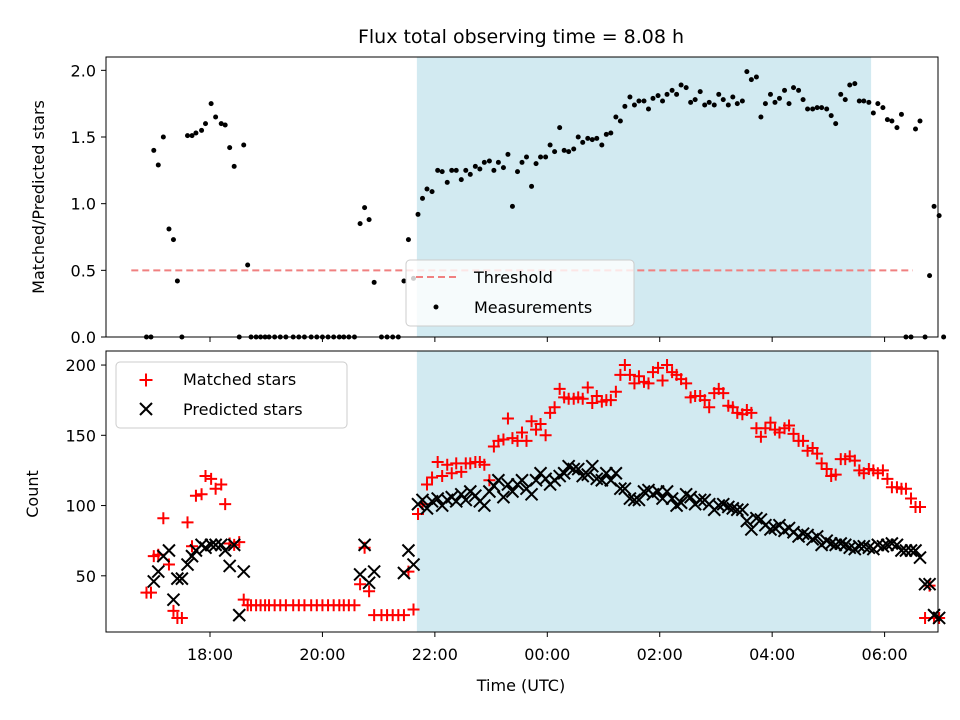  What do you see at coordinates (83, 137) in the screenshot?
I see `ratio-ytick-label: 1.5` at bounding box center [83, 137].